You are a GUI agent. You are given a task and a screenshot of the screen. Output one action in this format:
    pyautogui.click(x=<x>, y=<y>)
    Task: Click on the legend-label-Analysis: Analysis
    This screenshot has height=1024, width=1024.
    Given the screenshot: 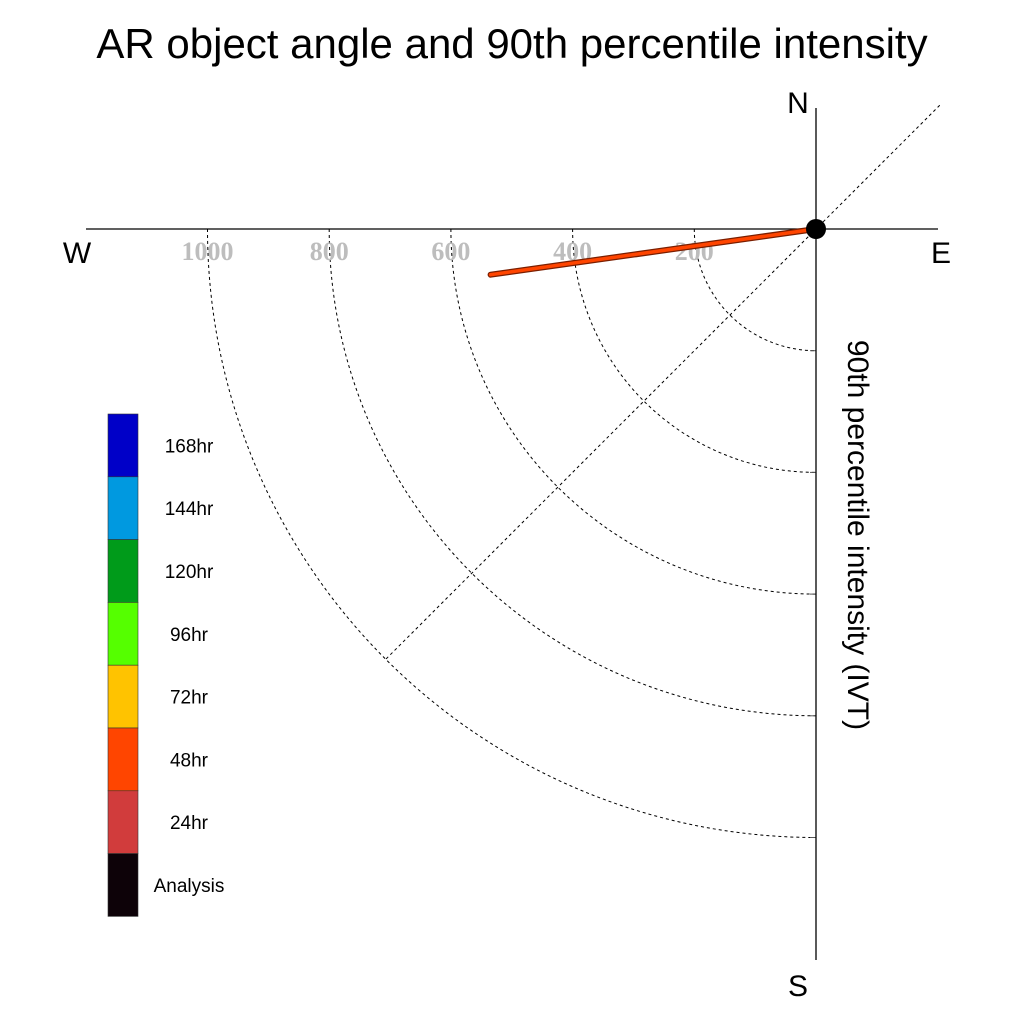 What is the action you would take?
    pyautogui.click(x=189, y=886)
    